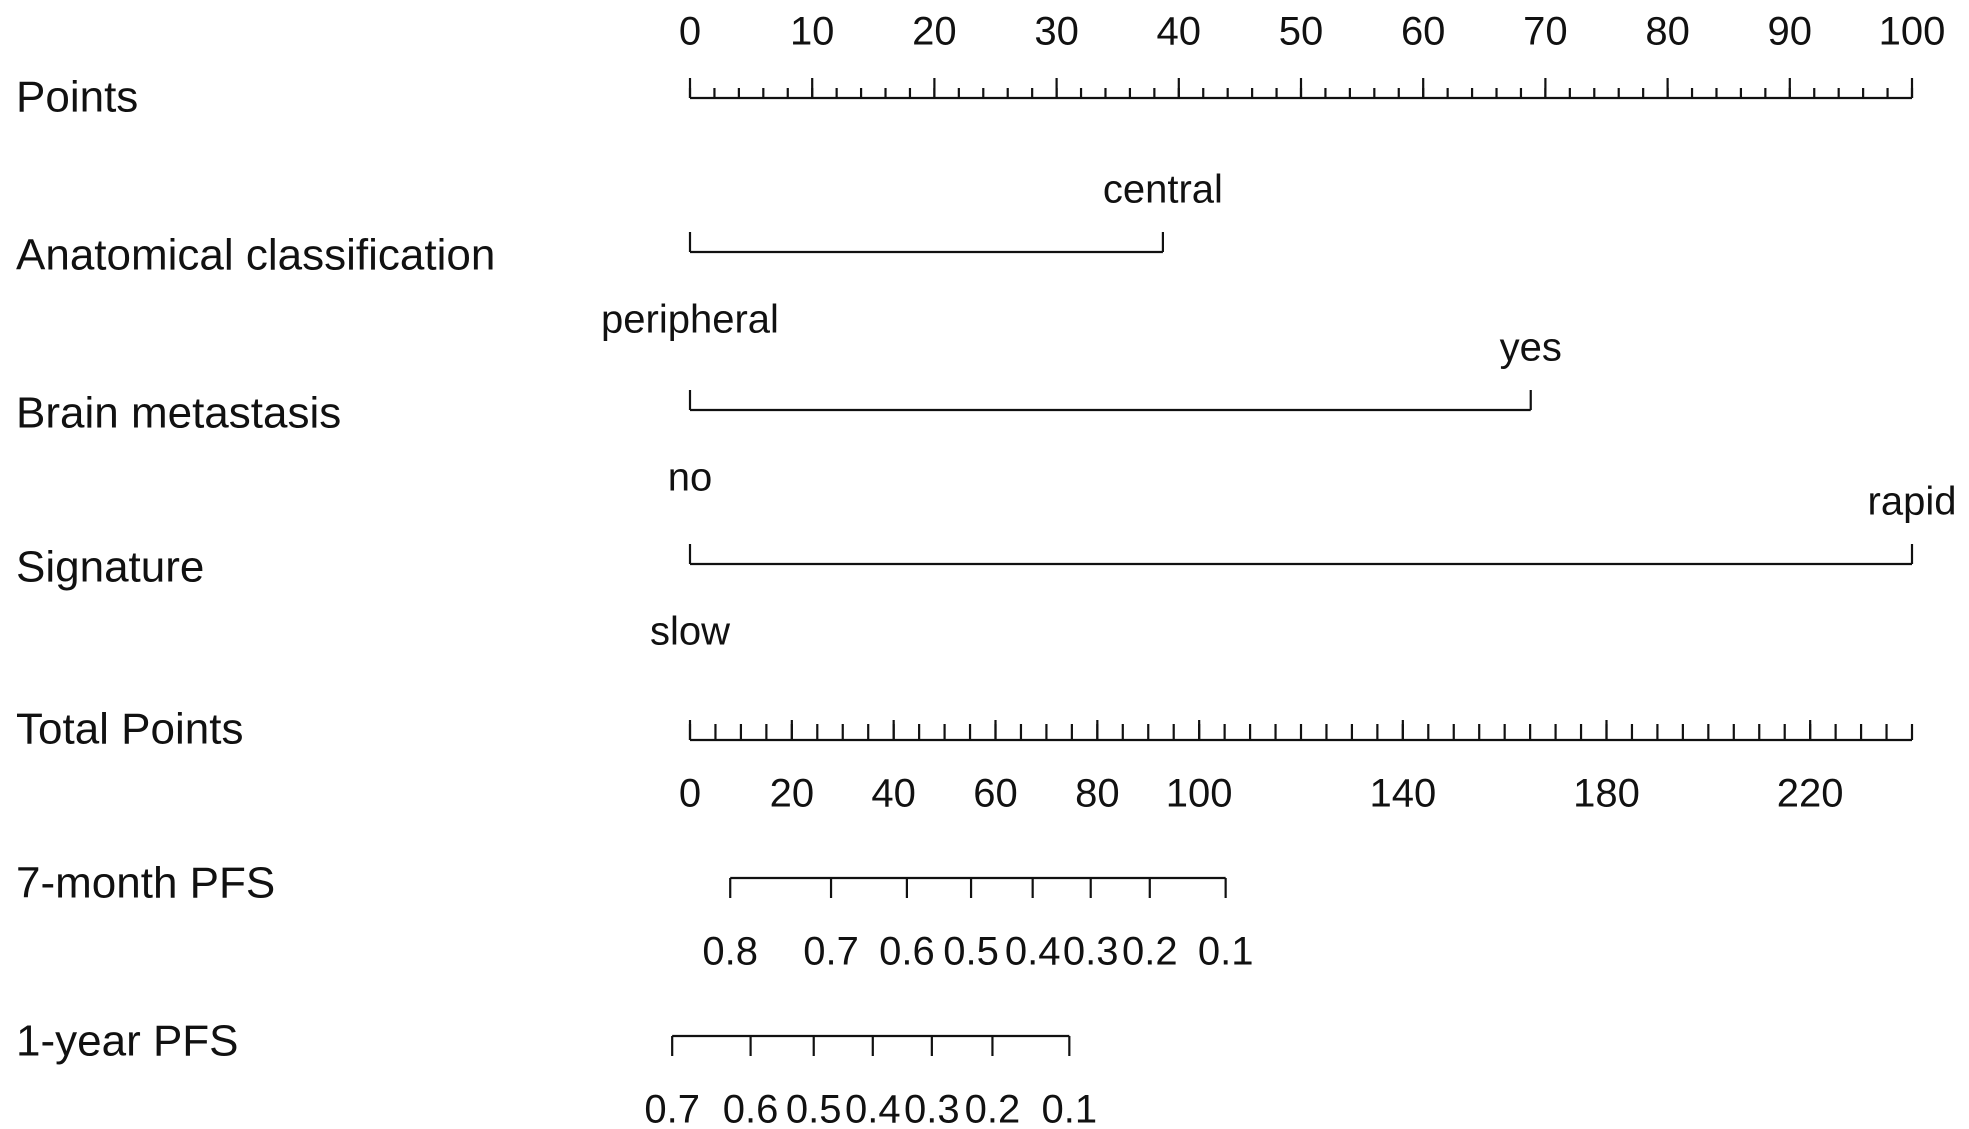 The width and height of the screenshot is (1969, 1129). What do you see at coordinates (255, 255) in the screenshot?
I see `row-label: Anatomical classification` at bounding box center [255, 255].